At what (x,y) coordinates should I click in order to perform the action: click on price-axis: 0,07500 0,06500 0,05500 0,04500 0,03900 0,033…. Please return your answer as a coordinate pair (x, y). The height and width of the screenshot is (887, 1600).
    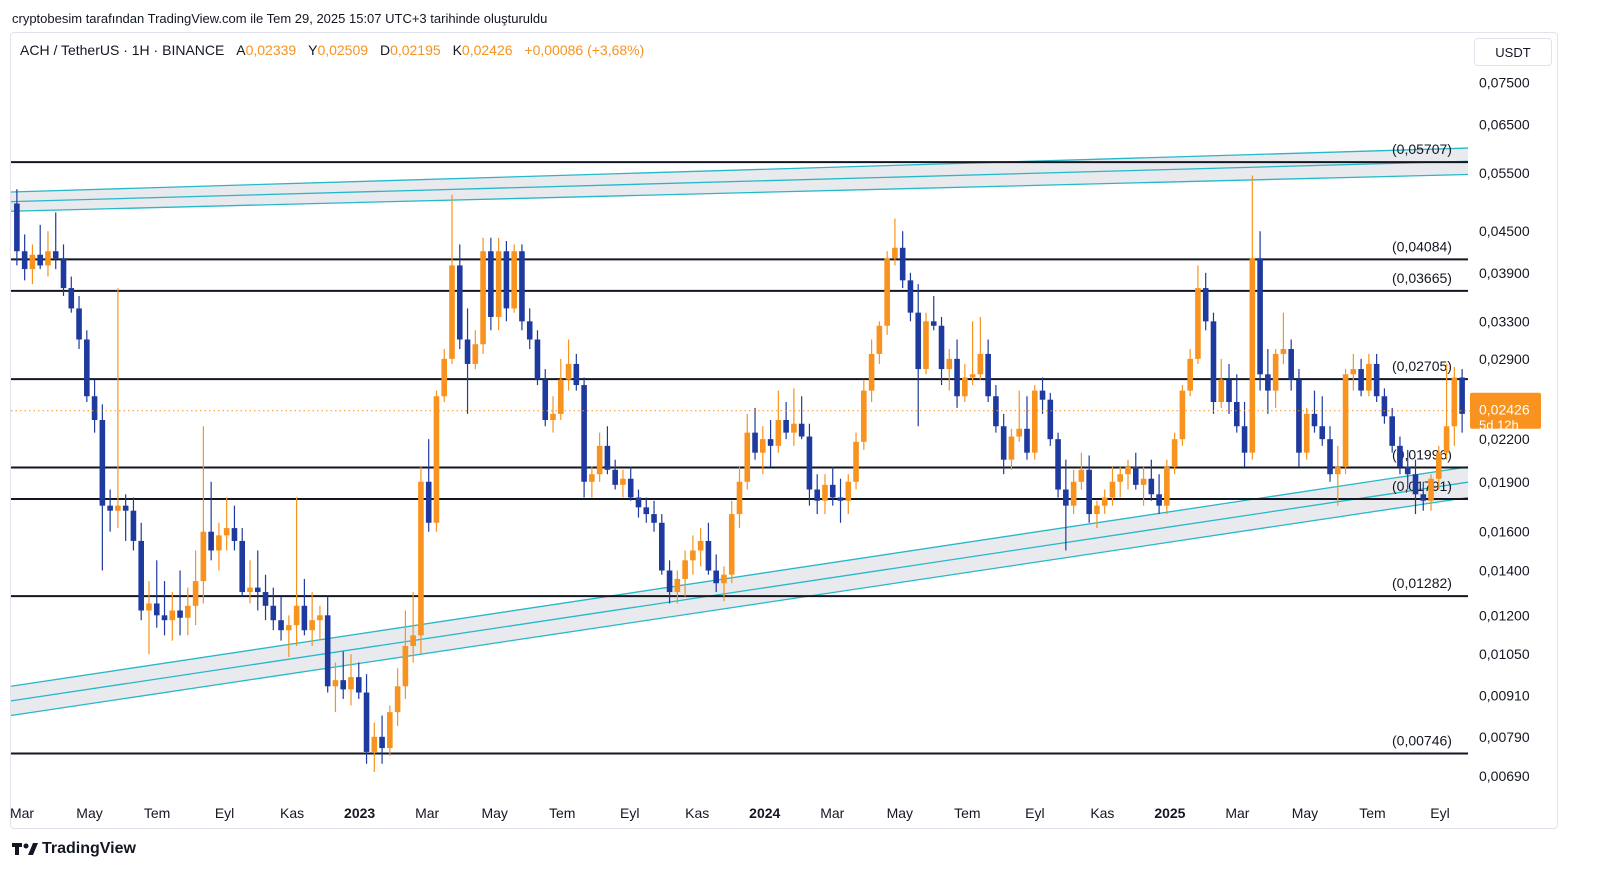
    Looking at the image, I should click on (1505, 429).